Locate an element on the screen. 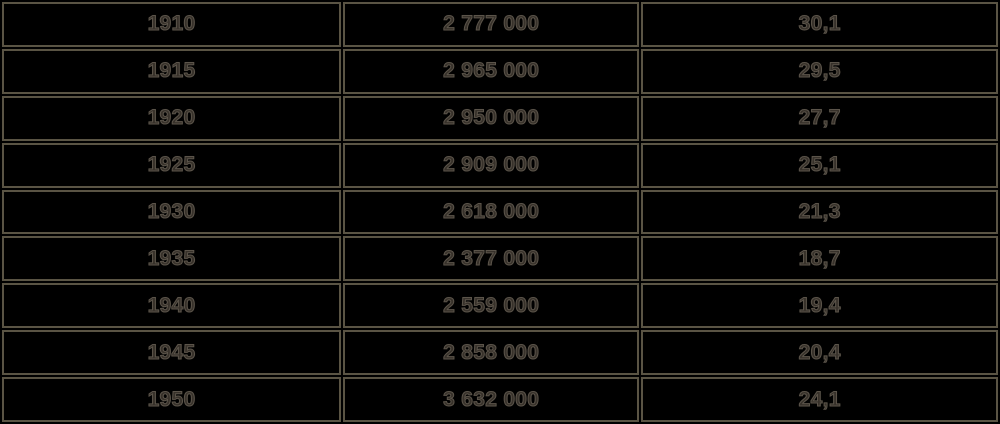 This screenshot has height=424, width=1000. cell-year: 1925 is located at coordinates (172, 165).